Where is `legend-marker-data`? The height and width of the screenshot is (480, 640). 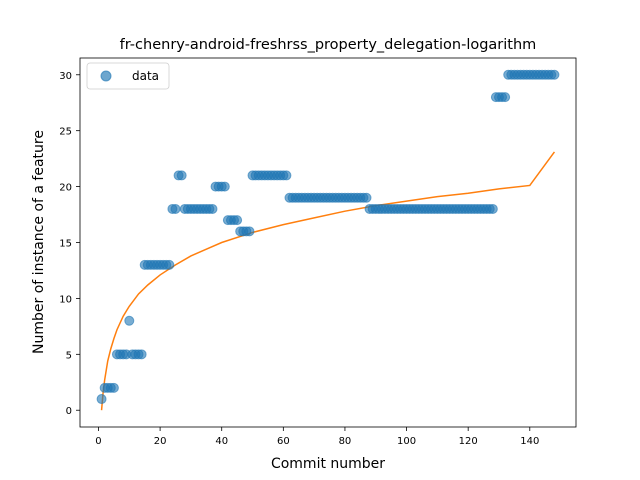
legend-marker-data is located at coordinates (106, 76).